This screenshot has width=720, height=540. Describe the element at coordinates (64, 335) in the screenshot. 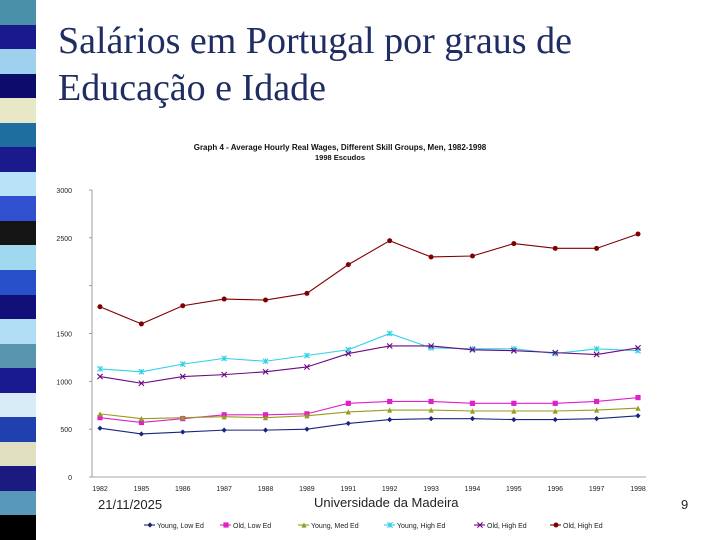

I see `y-tick-label: 1500` at that location.